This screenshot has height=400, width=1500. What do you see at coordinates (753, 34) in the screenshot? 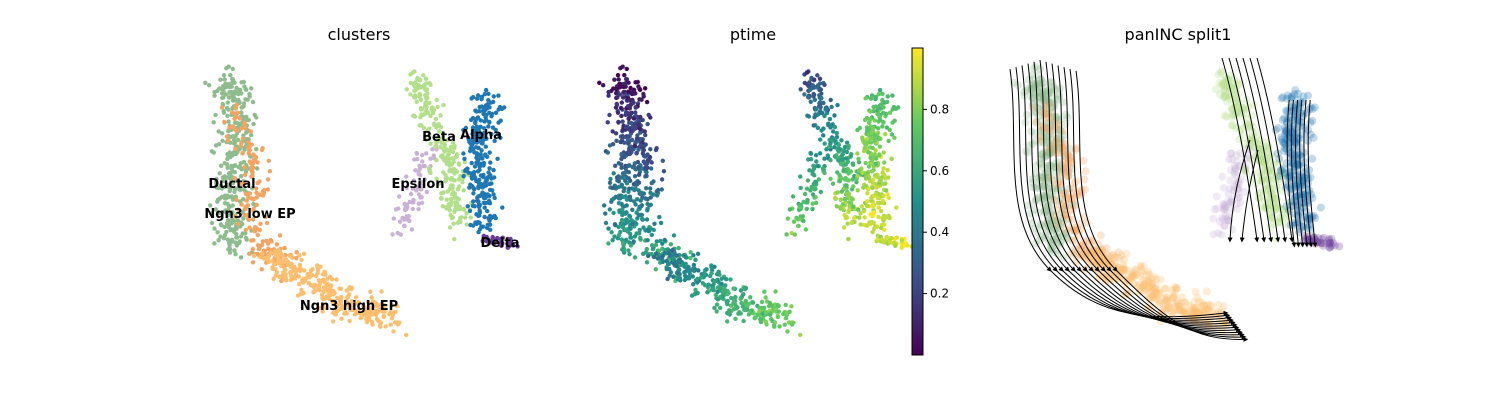
I see `ptime-title: ptime` at bounding box center [753, 34].